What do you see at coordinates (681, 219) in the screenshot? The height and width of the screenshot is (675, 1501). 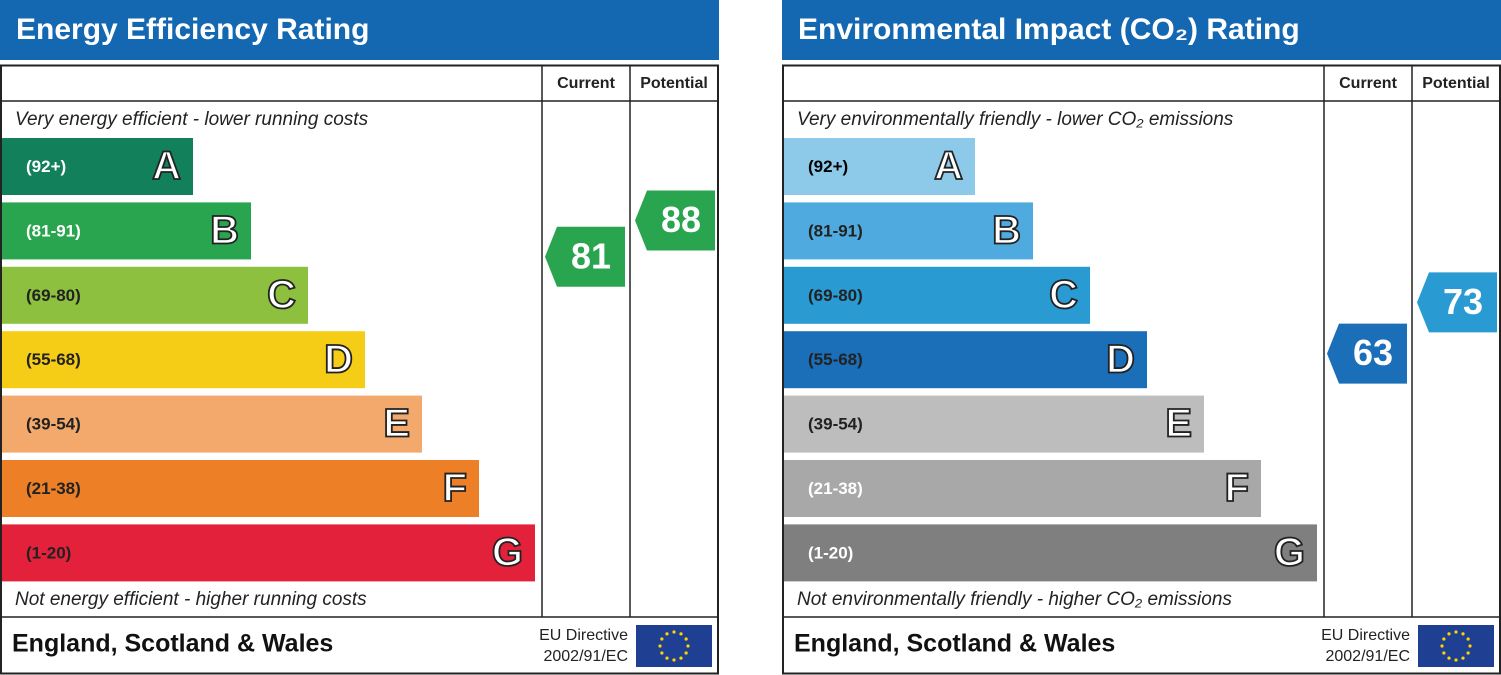 I see `rating-value: 88` at bounding box center [681, 219].